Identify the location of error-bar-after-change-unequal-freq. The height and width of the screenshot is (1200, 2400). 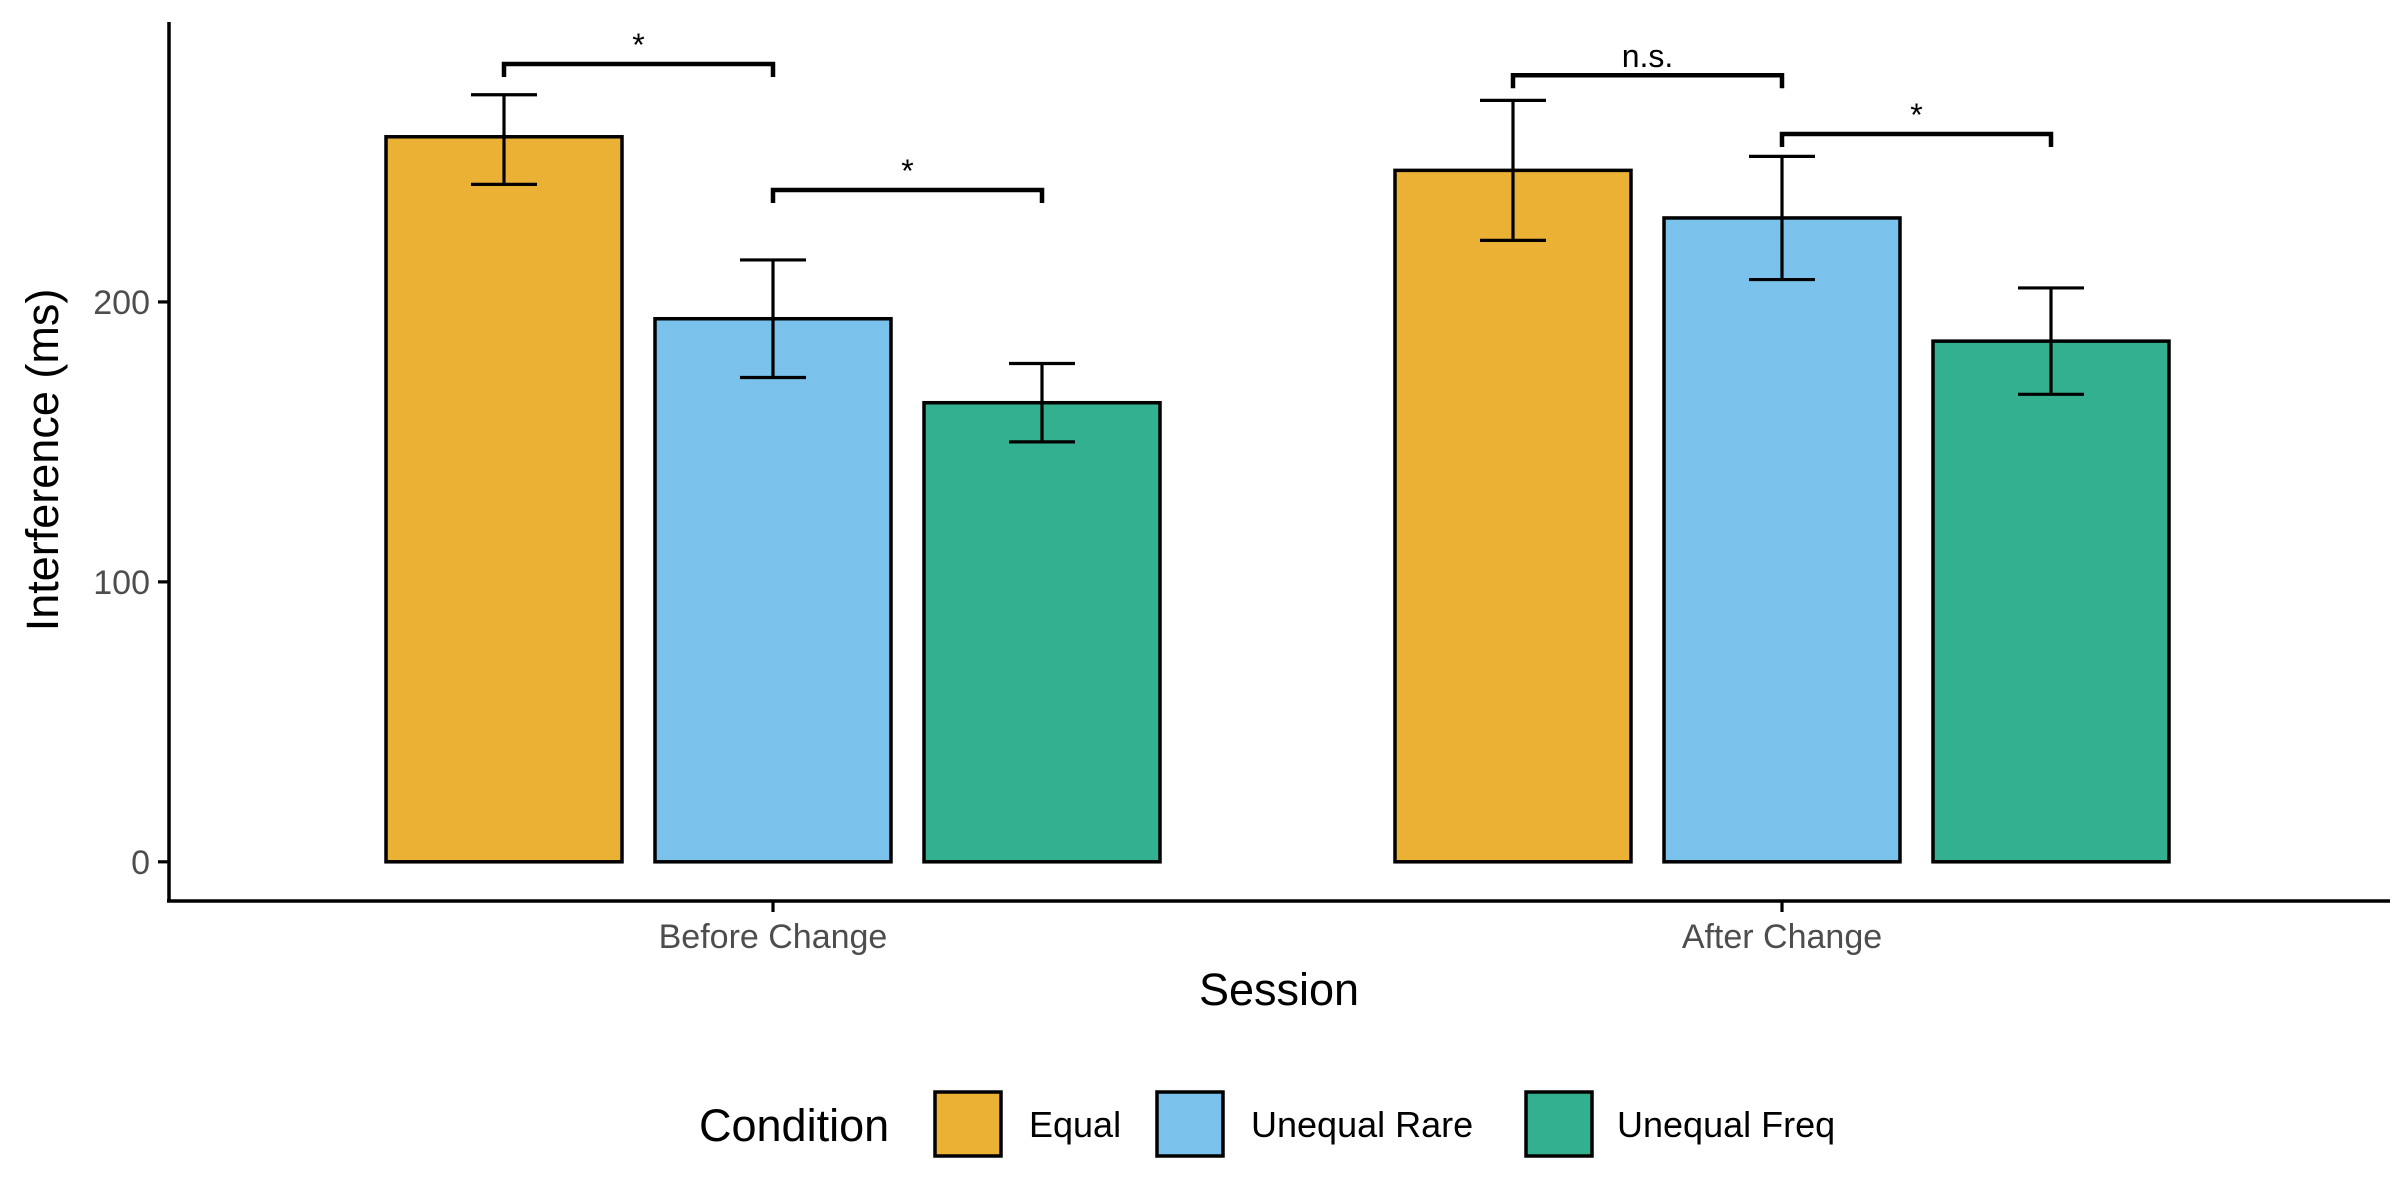
(2051, 341).